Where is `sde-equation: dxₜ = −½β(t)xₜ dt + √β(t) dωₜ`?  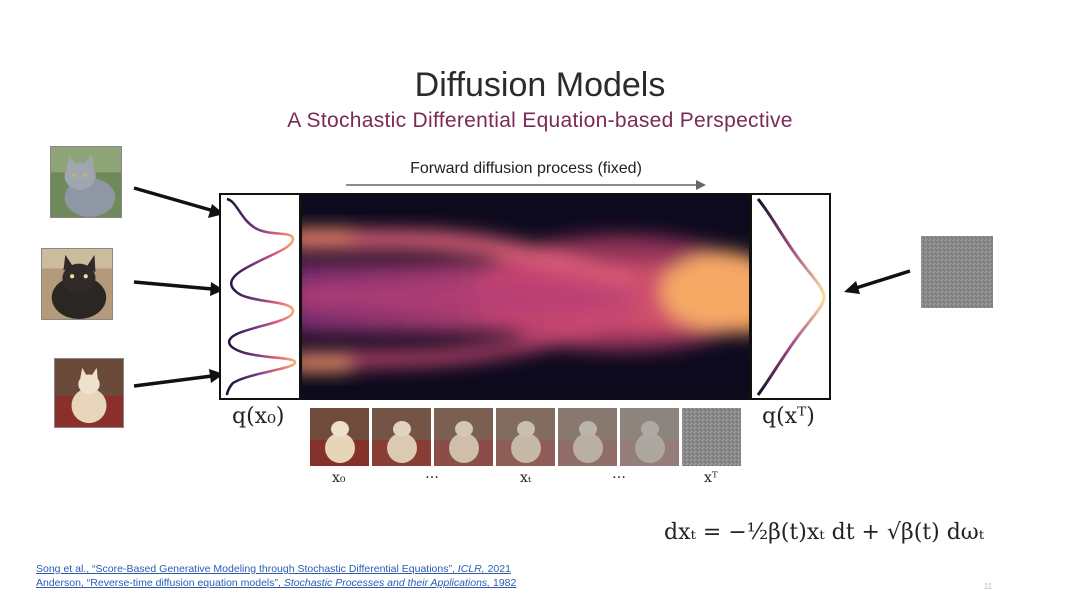 sde-equation: dxₜ = −½β(t)xₜ dt + √β(t) dωₜ is located at coordinates (824, 532).